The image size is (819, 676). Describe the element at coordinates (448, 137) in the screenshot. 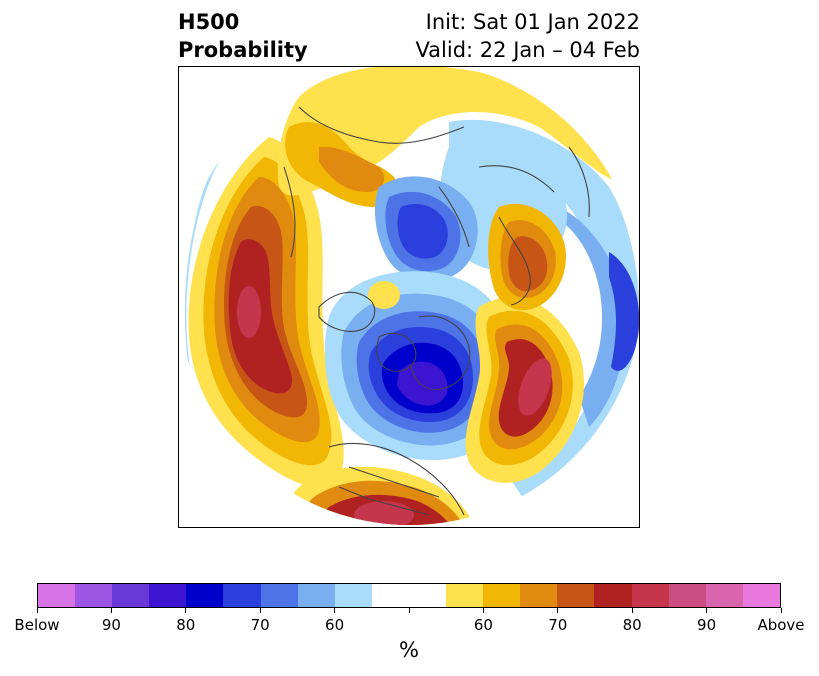

I see `asia-above-normal` at that location.